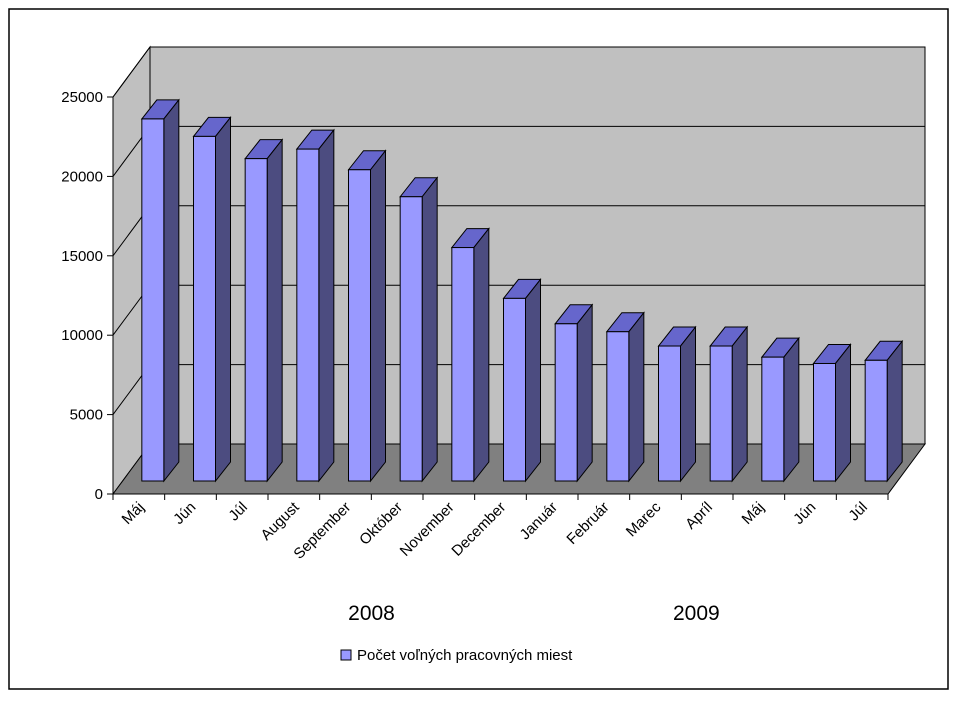  Describe the element at coordinates (346, 655) in the screenshot. I see `legend-swatch` at that location.